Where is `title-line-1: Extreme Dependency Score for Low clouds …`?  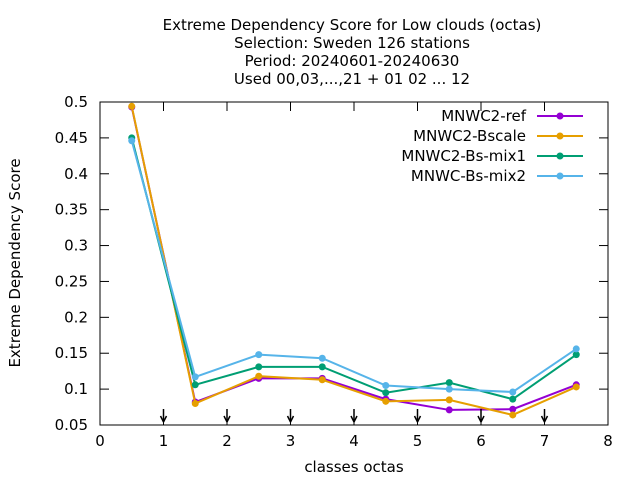
title-line-1: Extreme Dependency Score for Low clouds … is located at coordinates (352, 25).